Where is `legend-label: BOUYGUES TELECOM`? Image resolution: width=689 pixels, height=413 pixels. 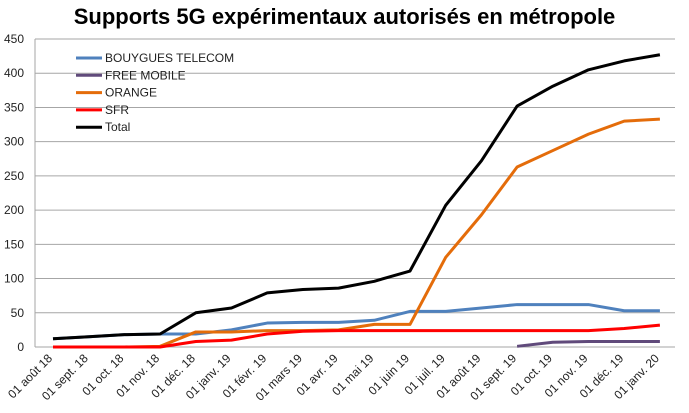
legend-label: BOUYGUES TELECOM is located at coordinates (169, 58).